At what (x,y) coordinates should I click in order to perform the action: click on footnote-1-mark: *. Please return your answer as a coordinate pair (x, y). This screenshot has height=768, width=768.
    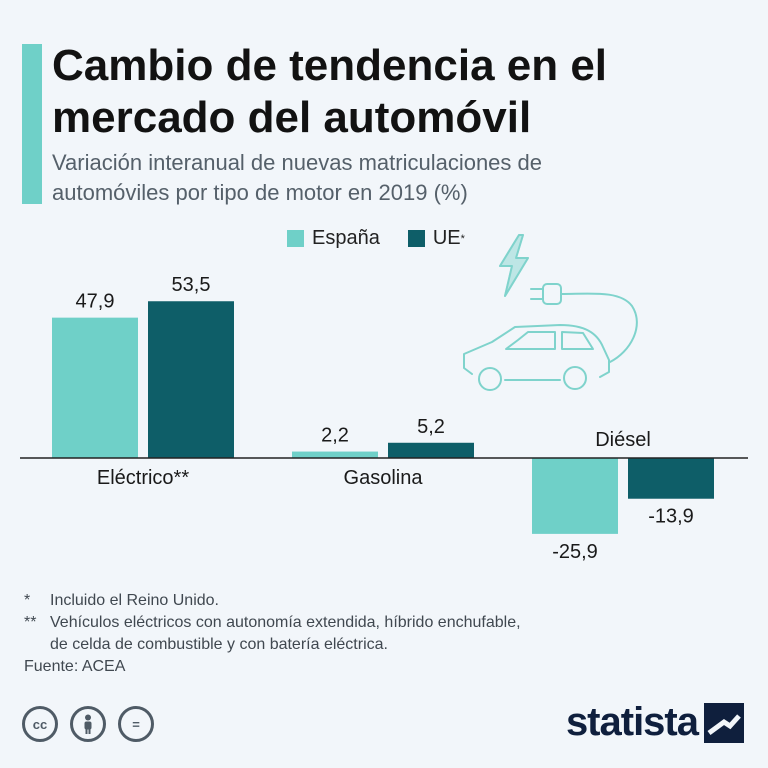
    Looking at the image, I should click on (27, 600).